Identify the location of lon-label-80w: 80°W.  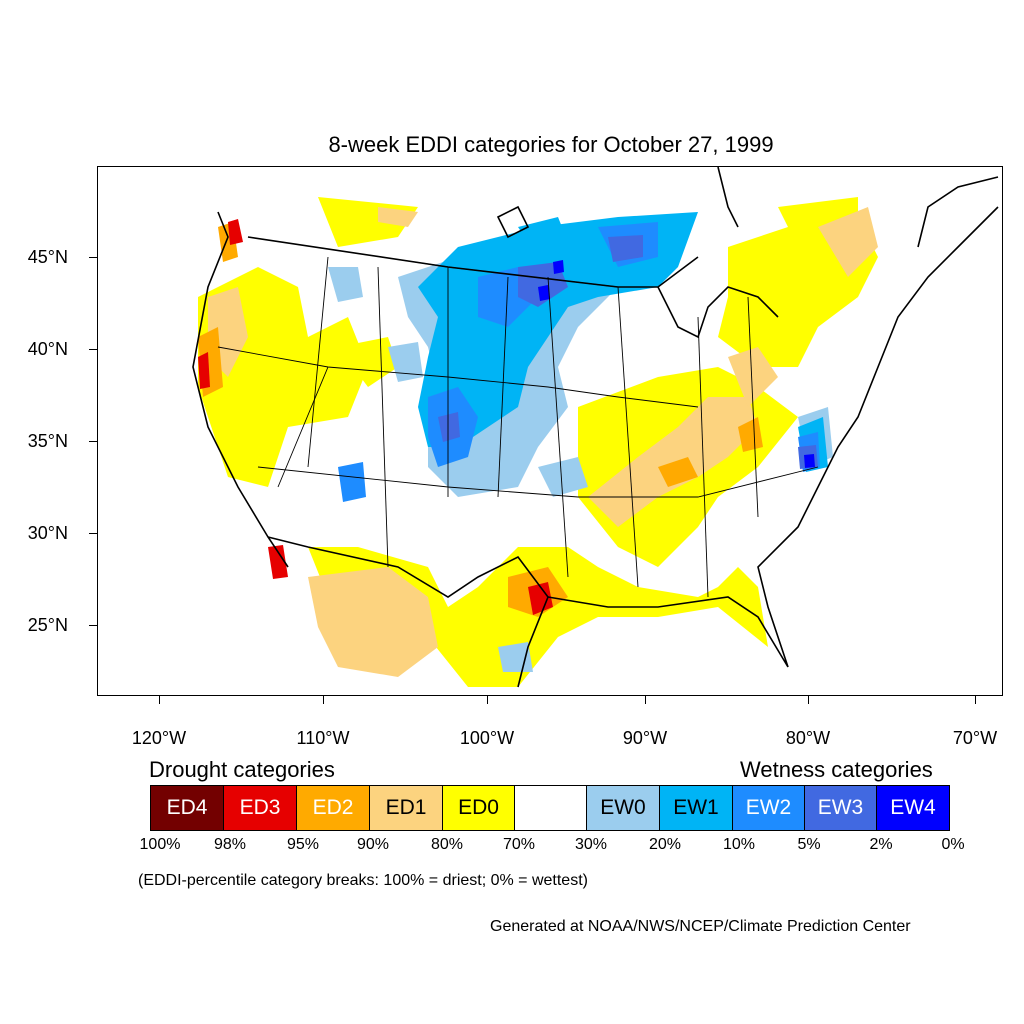
(808, 738).